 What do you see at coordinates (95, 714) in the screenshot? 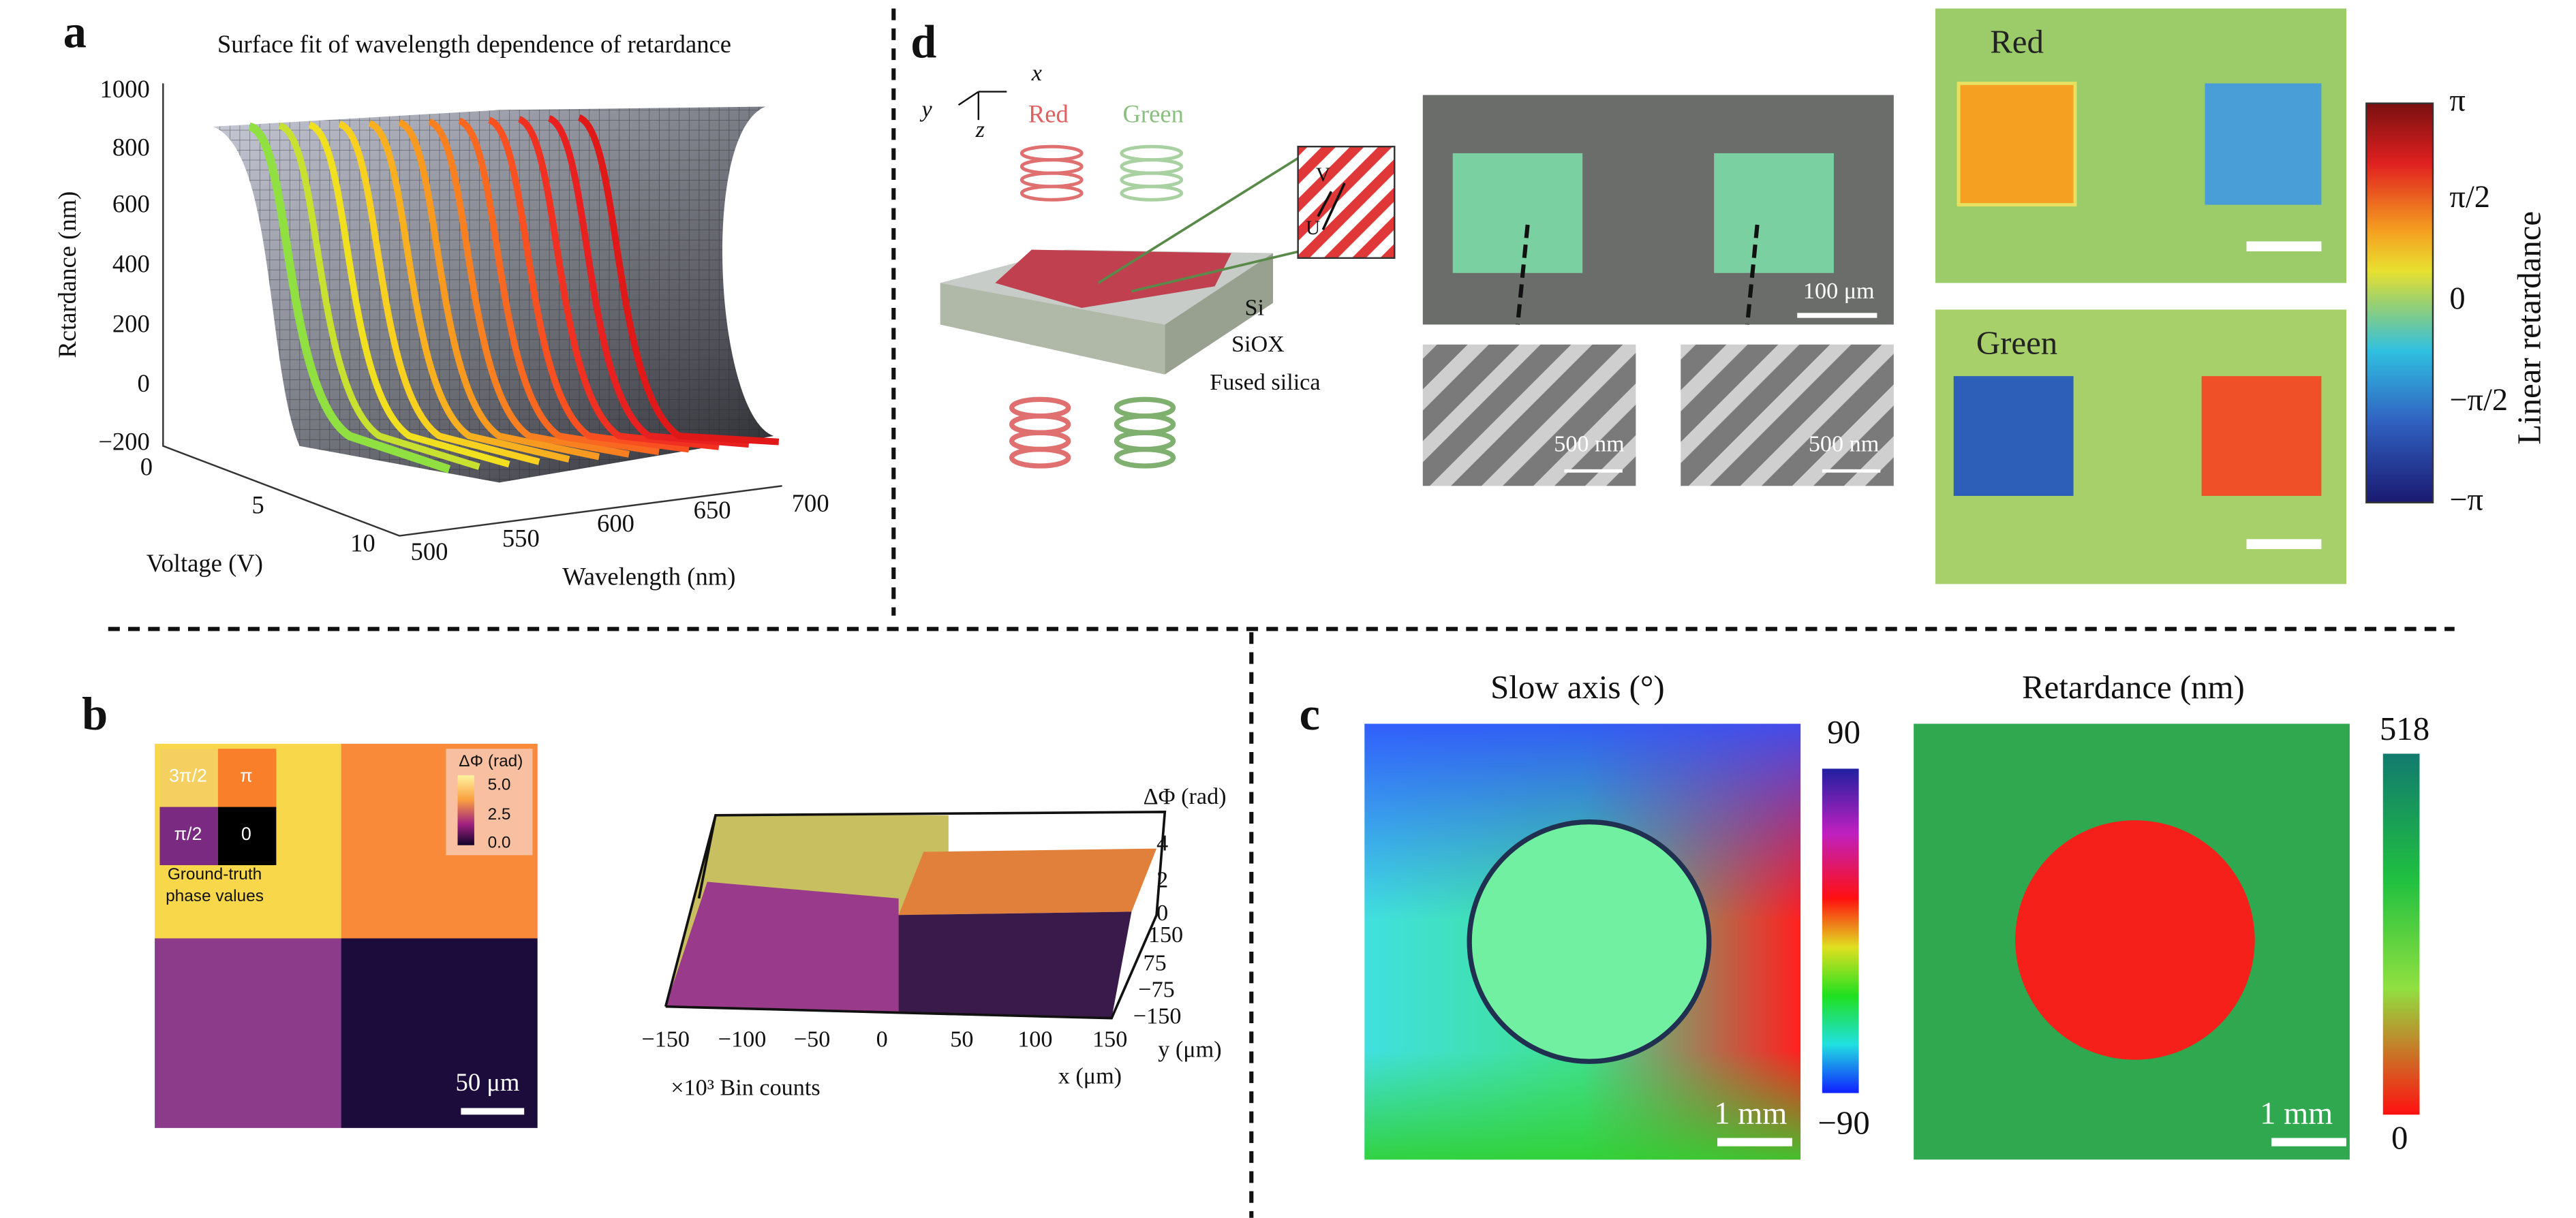
I see `panel-label: b` at bounding box center [95, 714].